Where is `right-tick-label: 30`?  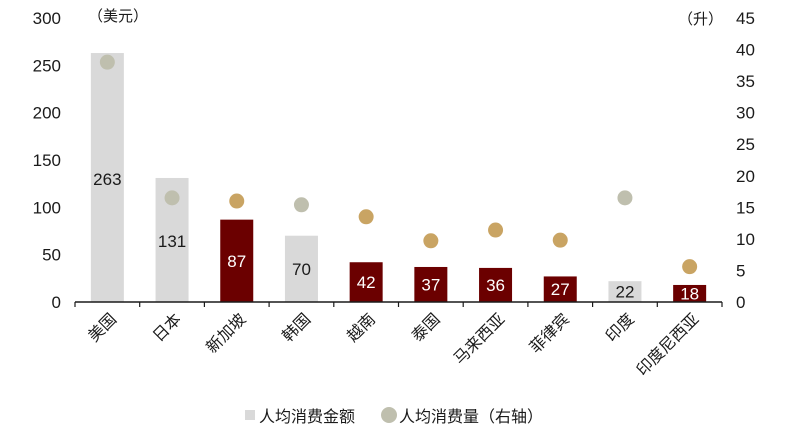
right-tick-label: 30 is located at coordinates (745, 113).